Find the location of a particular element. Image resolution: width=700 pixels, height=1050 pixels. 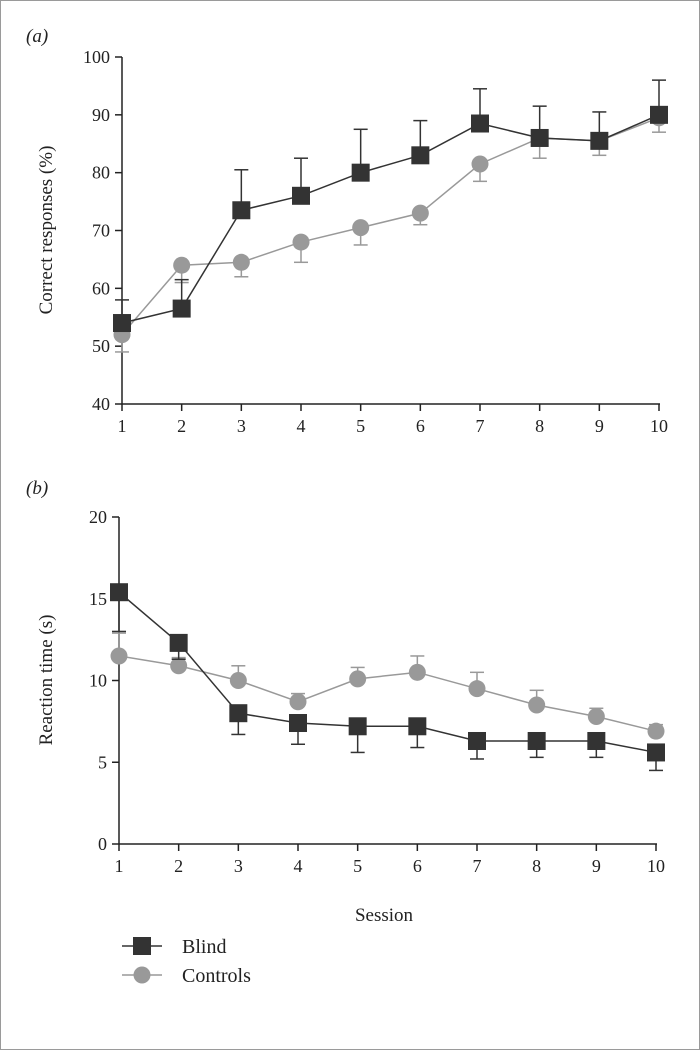

legend-blind-marker is located at coordinates (142, 946).